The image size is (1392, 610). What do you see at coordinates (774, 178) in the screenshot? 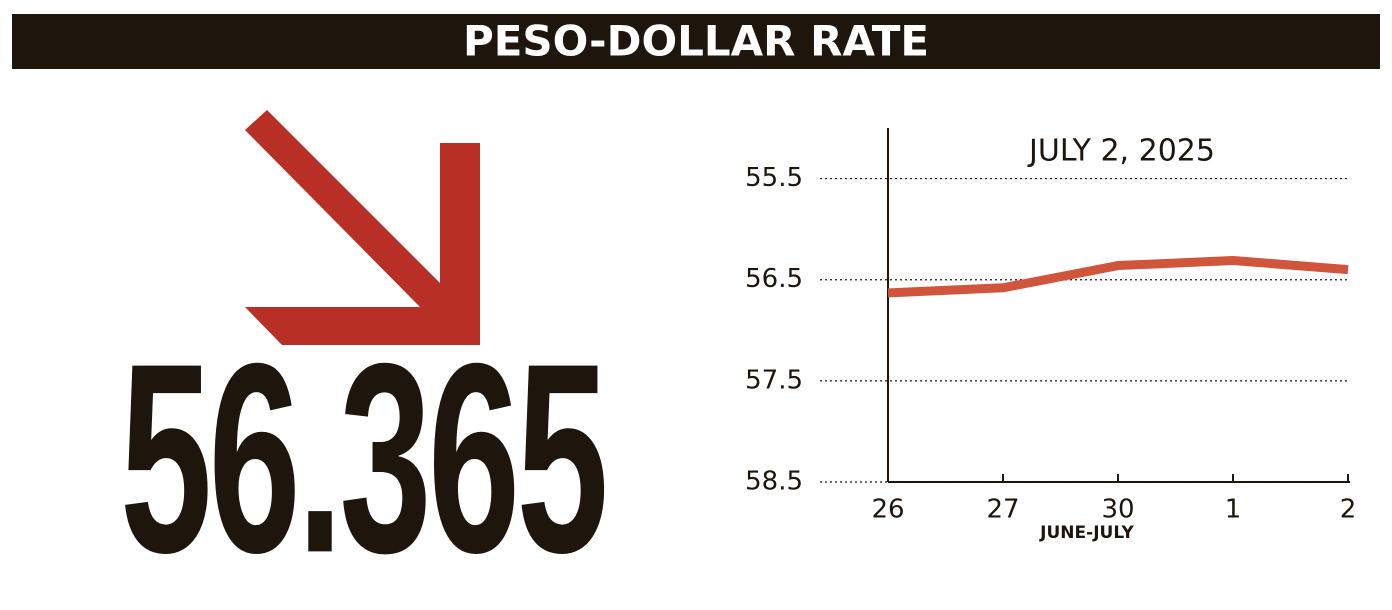
I see `y-tick-label: 55.5` at bounding box center [774, 178].